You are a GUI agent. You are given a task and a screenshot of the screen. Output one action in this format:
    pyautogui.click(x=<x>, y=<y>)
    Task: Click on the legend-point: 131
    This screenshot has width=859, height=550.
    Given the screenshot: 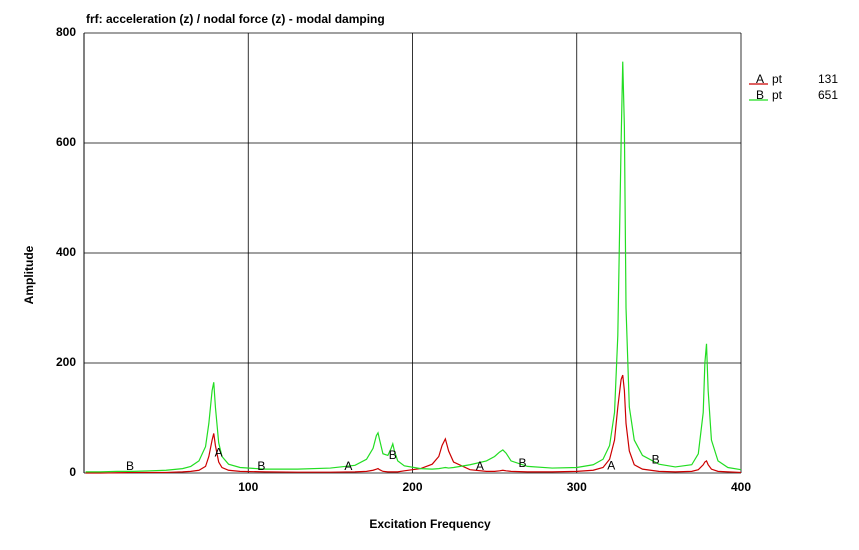 What is the action you would take?
    pyautogui.click(x=828, y=79)
    